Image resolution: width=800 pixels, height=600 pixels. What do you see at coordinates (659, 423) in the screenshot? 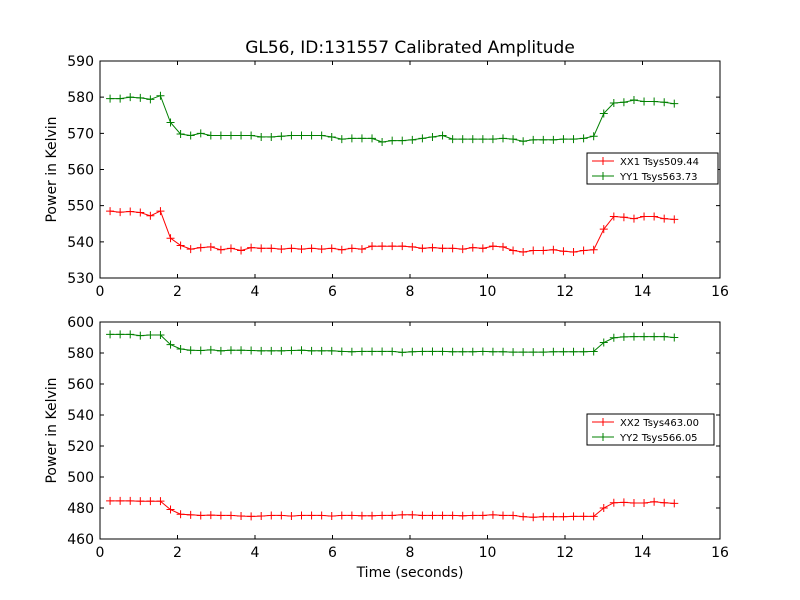
I see `legend-label: XX2 Tsys463.00` at bounding box center [659, 423].